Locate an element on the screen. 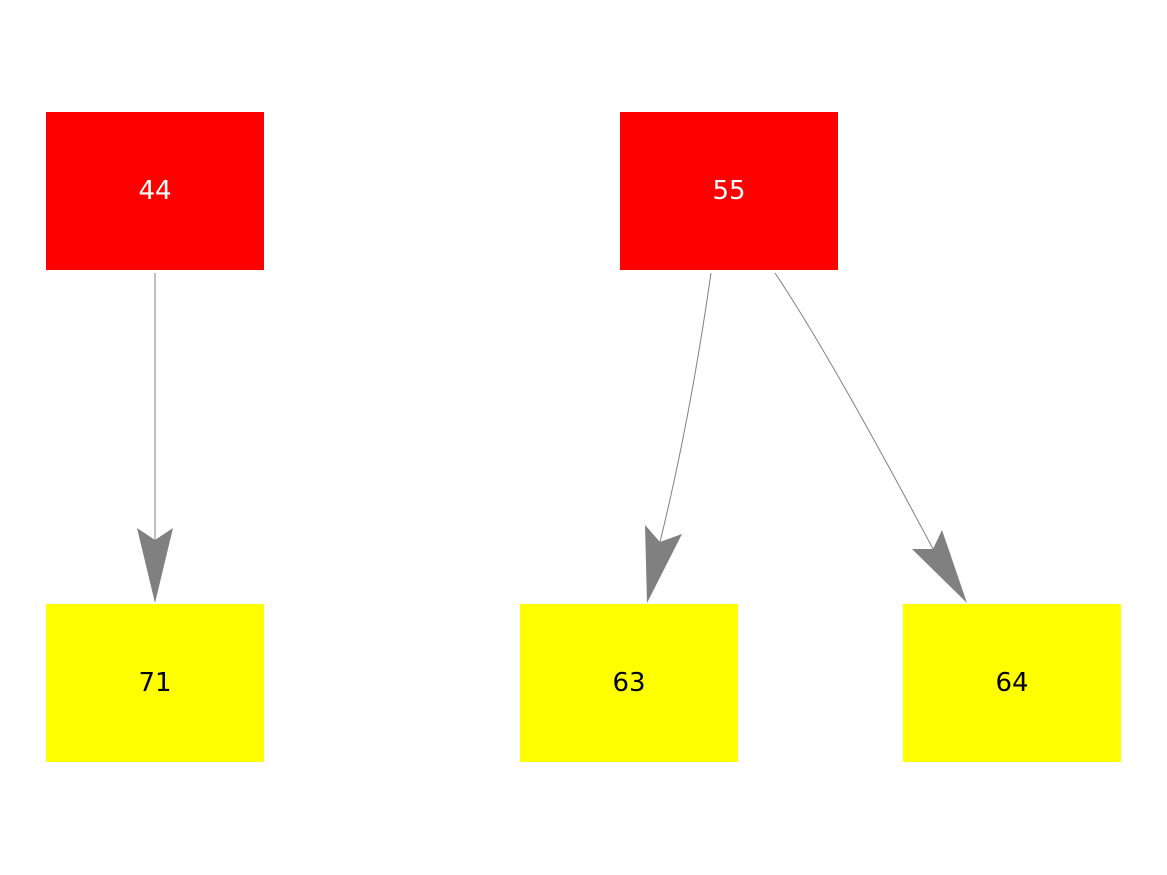  node-label: 55 is located at coordinates (729, 191).